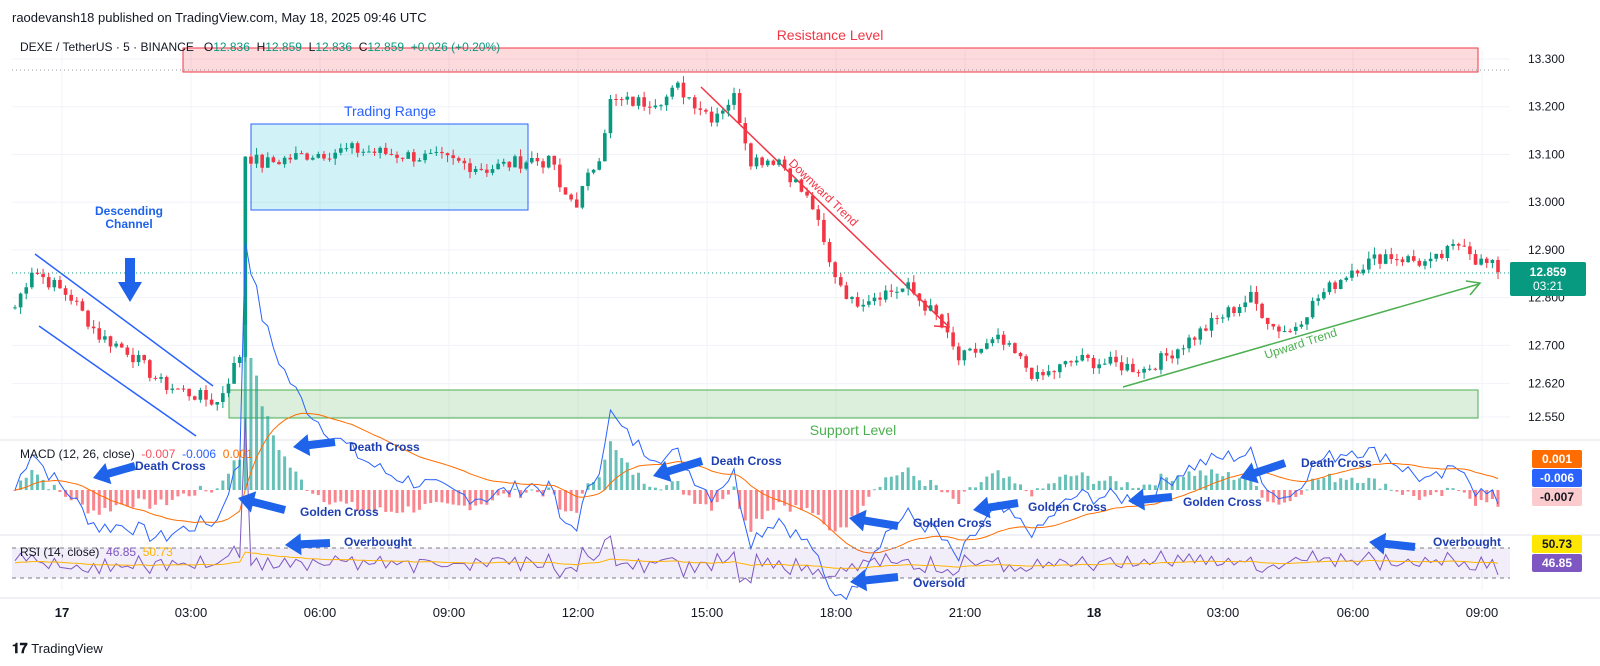 The width and height of the screenshot is (1600, 666). I want to click on resistance-zone, so click(830, 60).